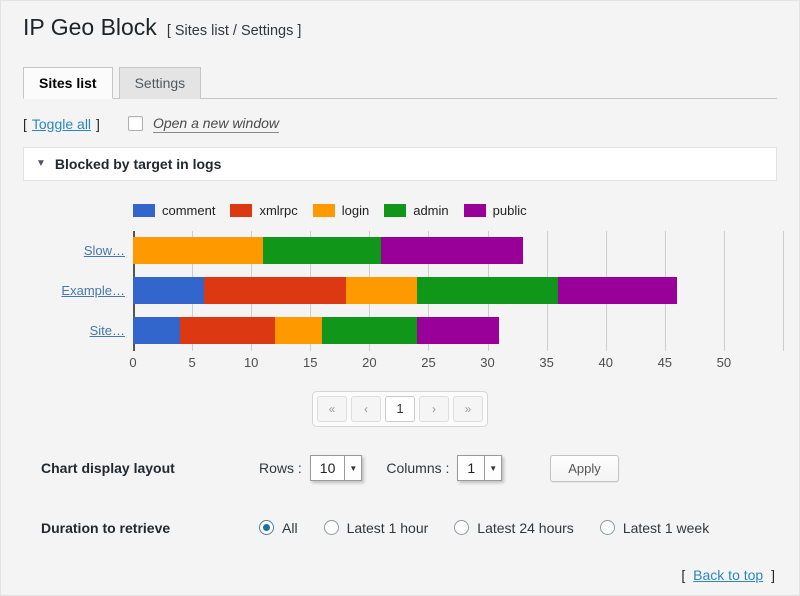 This screenshot has height=596, width=800. I want to click on page-title: IP Geo Block, so click(90, 27).